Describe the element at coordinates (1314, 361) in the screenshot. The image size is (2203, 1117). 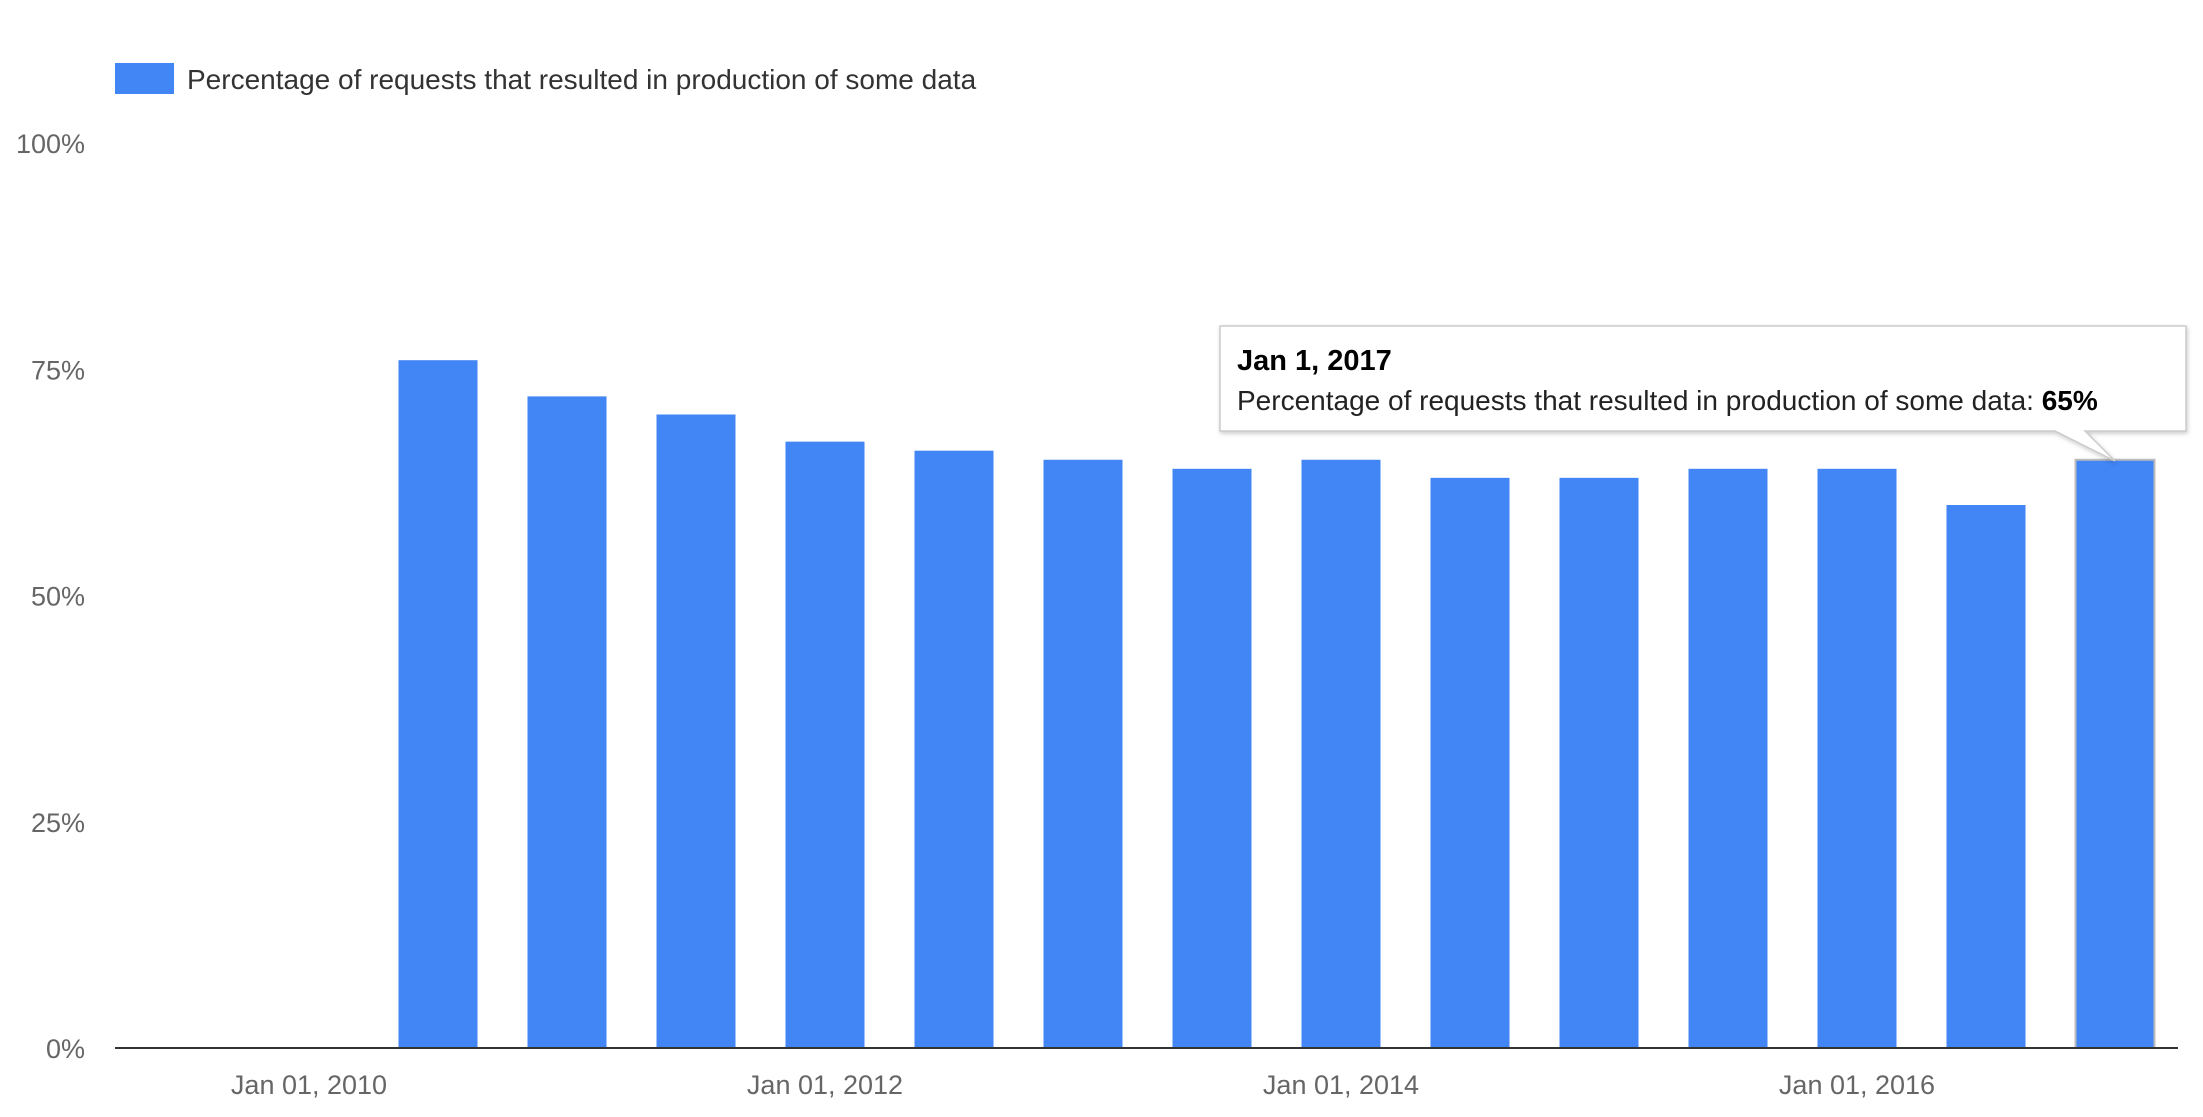
I see `tooltip-title: Jan 1, 2017` at that location.